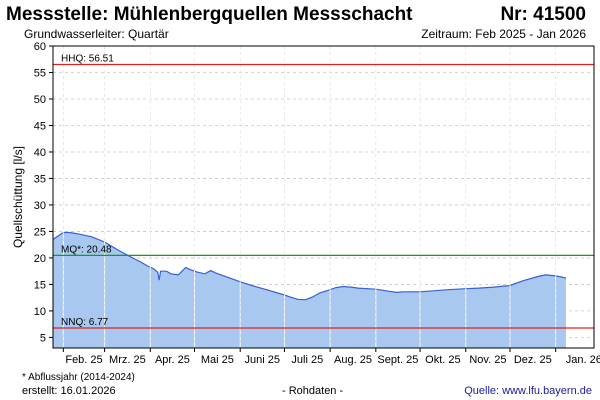 The image size is (600, 400). Describe the element at coordinates (83, 360) in the screenshot. I see `x-tick-label: Feb. 25` at that location.